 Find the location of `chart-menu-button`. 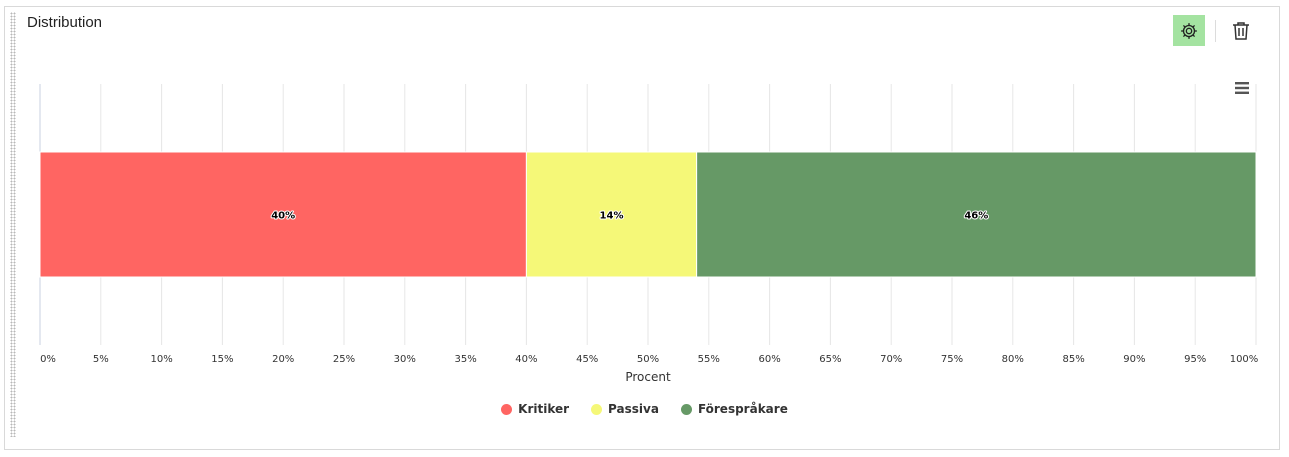

chart-menu-button is located at coordinates (1242, 88).